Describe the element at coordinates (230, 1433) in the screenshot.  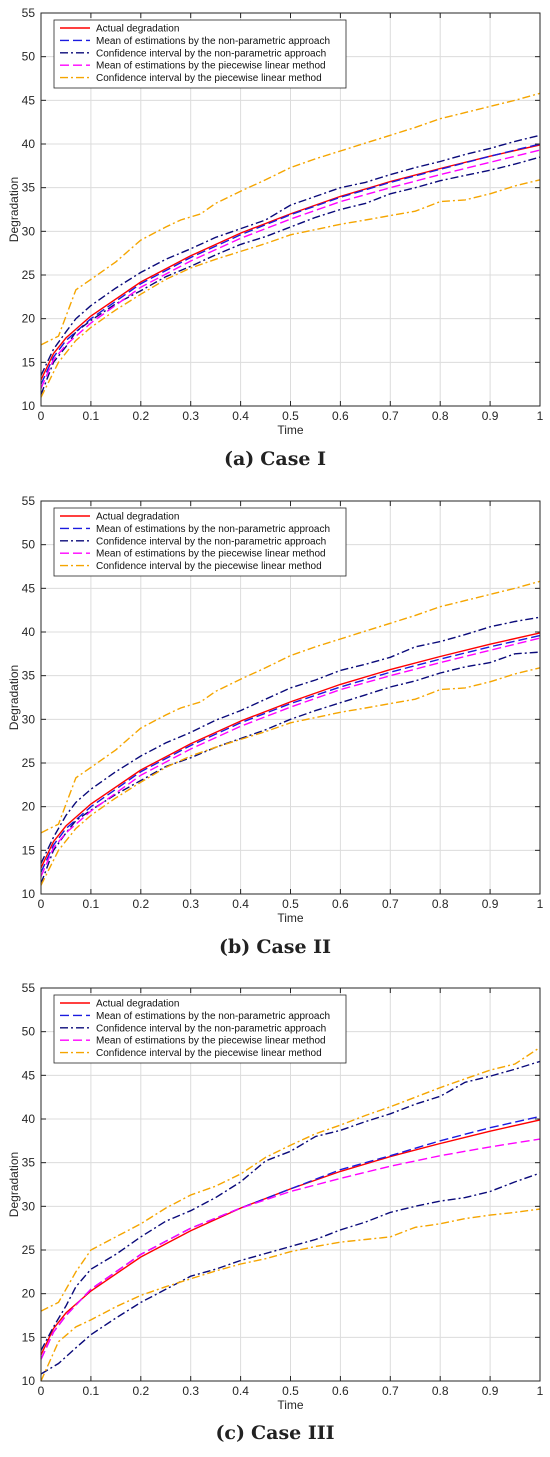
I see `caption-label: (c)` at that location.